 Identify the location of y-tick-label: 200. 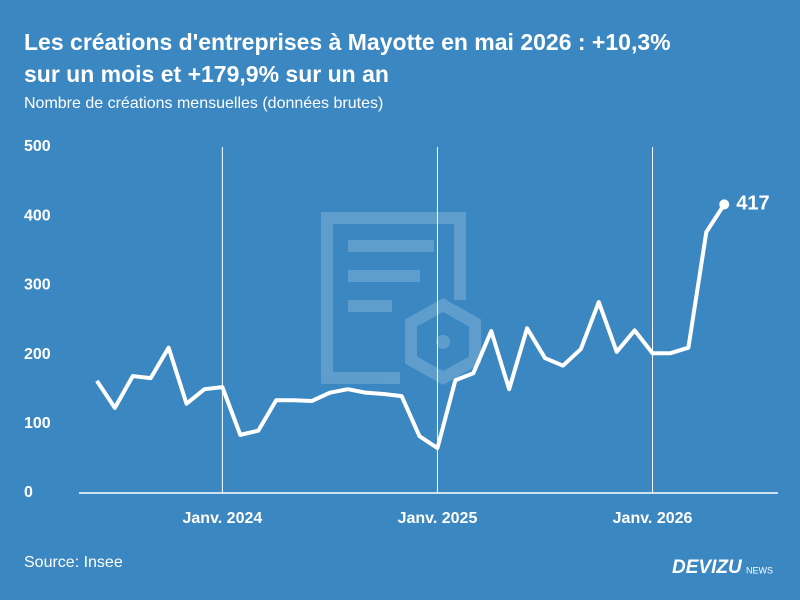
(37, 354).